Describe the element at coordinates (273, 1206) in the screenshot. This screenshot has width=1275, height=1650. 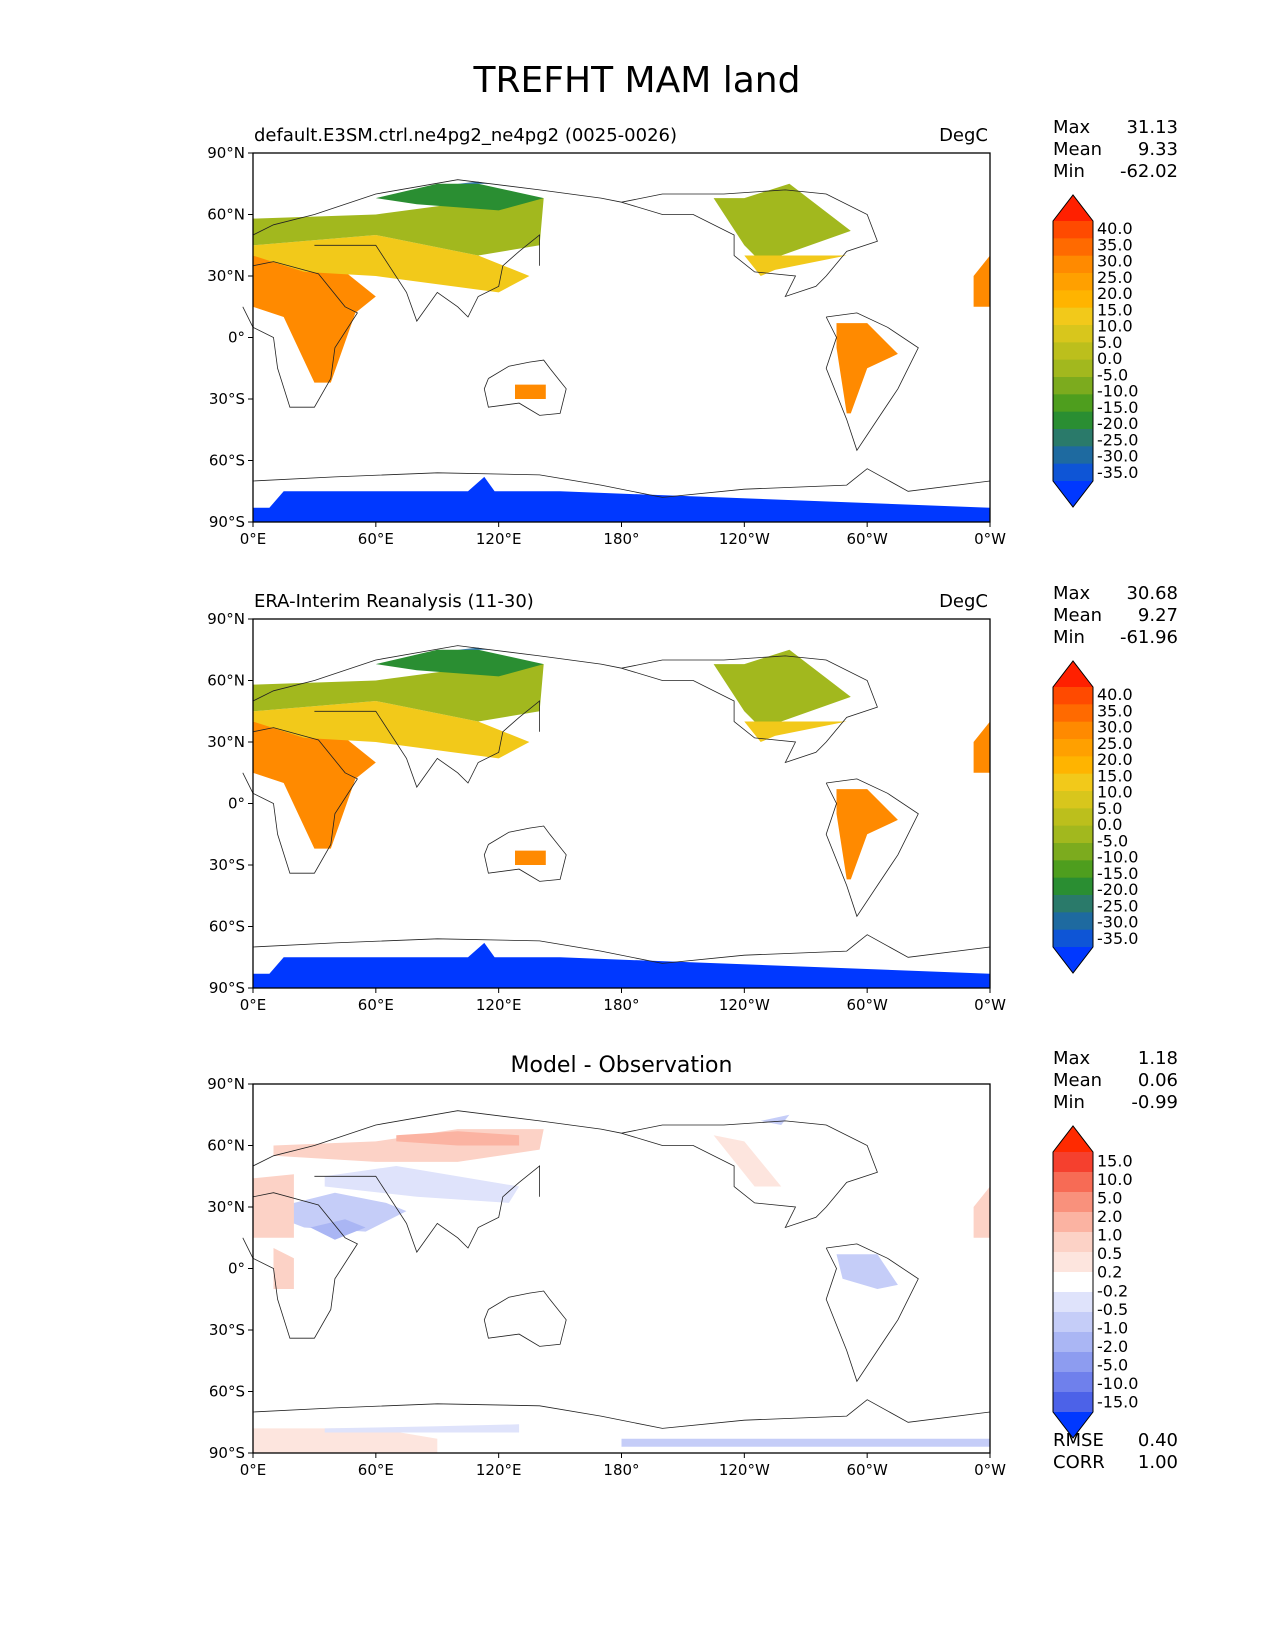
I see `region-europe-warm` at that location.